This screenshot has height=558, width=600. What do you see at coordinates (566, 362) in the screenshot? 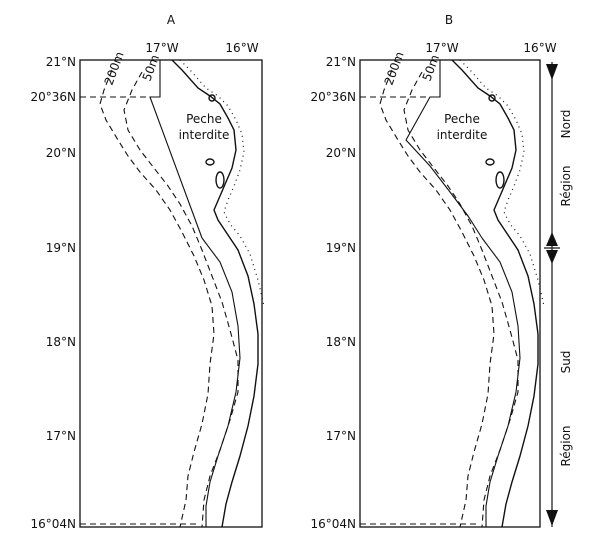
I see `region-label: Sud` at bounding box center [566, 362].